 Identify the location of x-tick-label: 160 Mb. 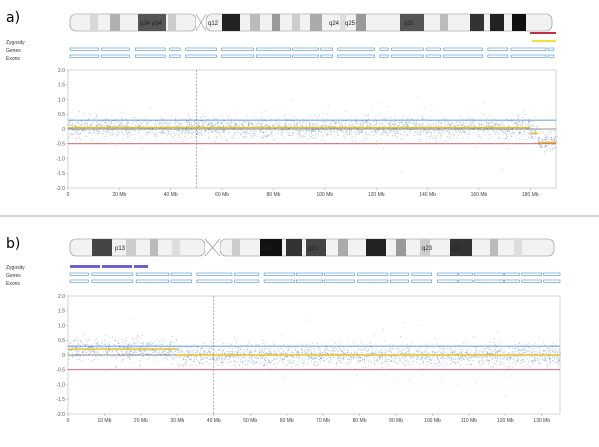
(479, 195).